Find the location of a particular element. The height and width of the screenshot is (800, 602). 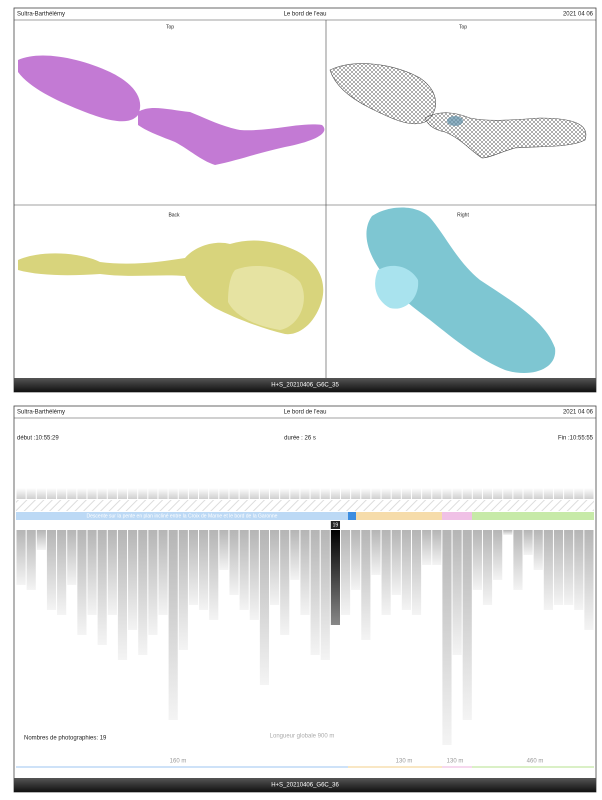

photo-count-label: 1 is located at coordinates (507, 525).